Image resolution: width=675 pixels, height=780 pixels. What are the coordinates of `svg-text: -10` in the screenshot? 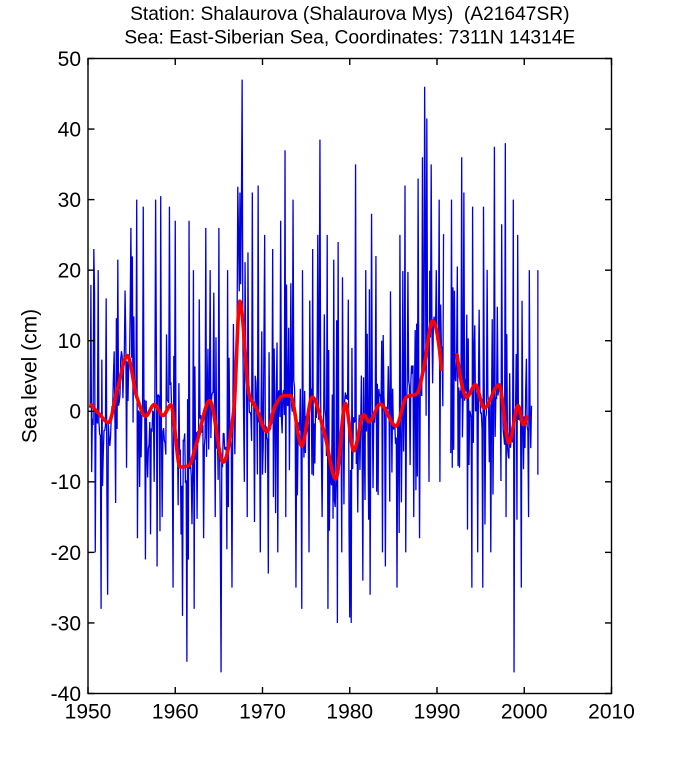 It's located at (66, 482).